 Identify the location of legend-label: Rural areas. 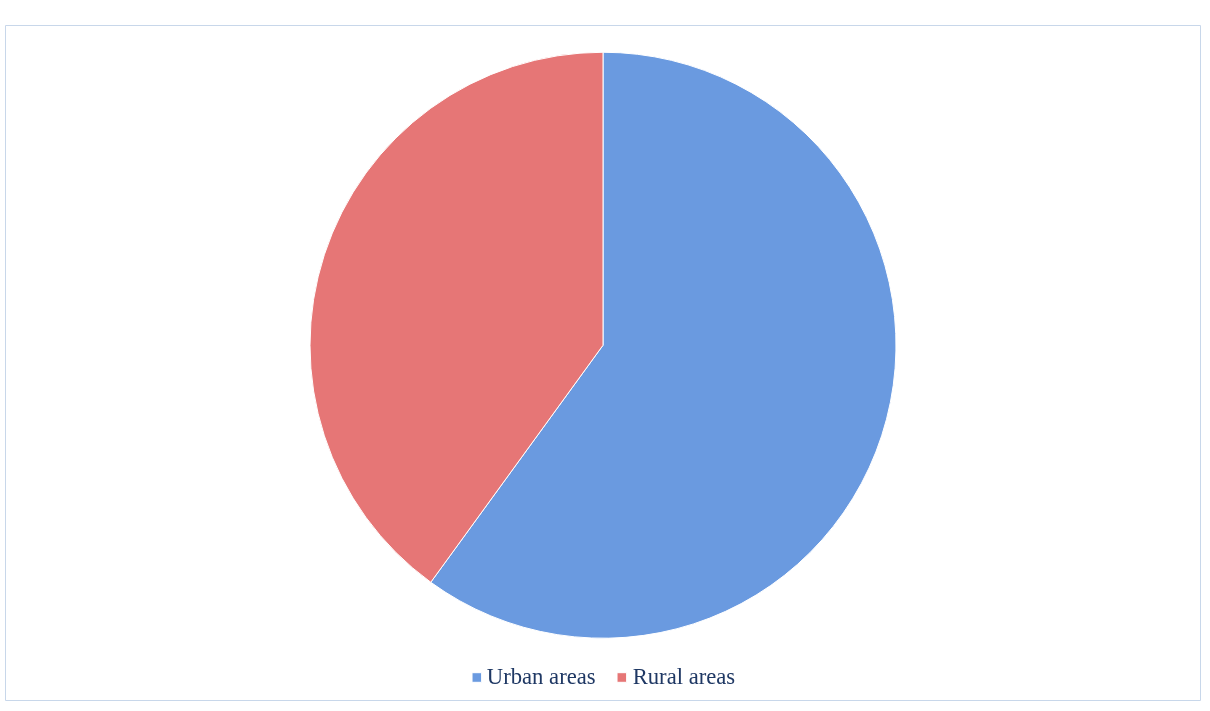
(684, 677).